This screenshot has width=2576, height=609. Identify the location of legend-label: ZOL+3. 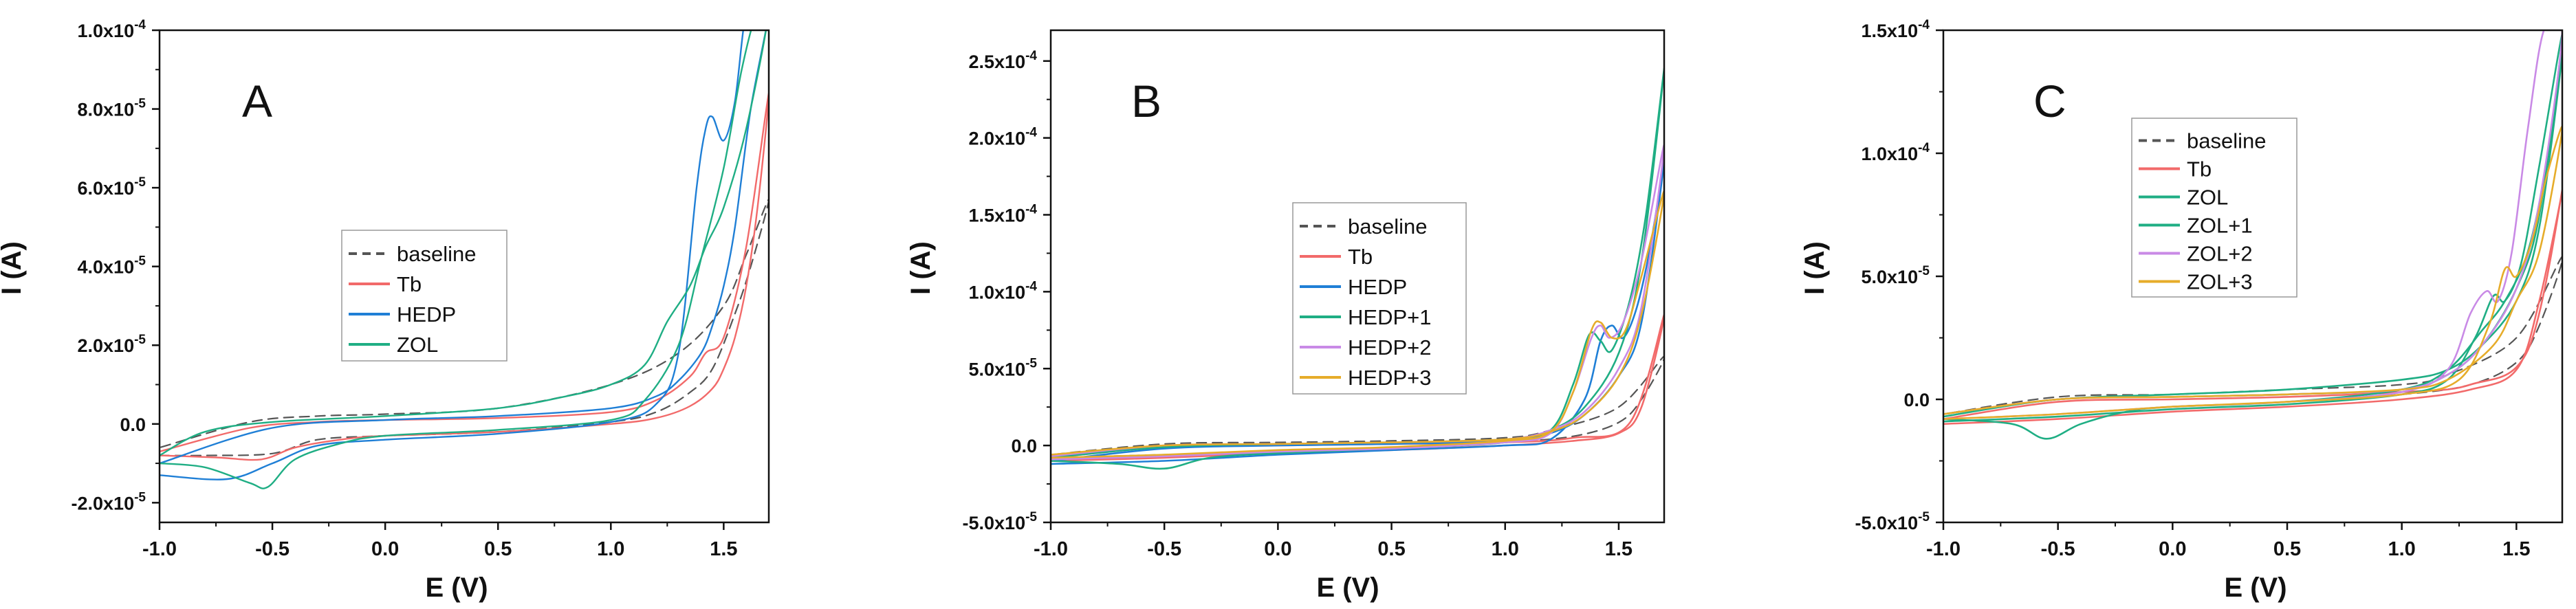
(2220, 282).